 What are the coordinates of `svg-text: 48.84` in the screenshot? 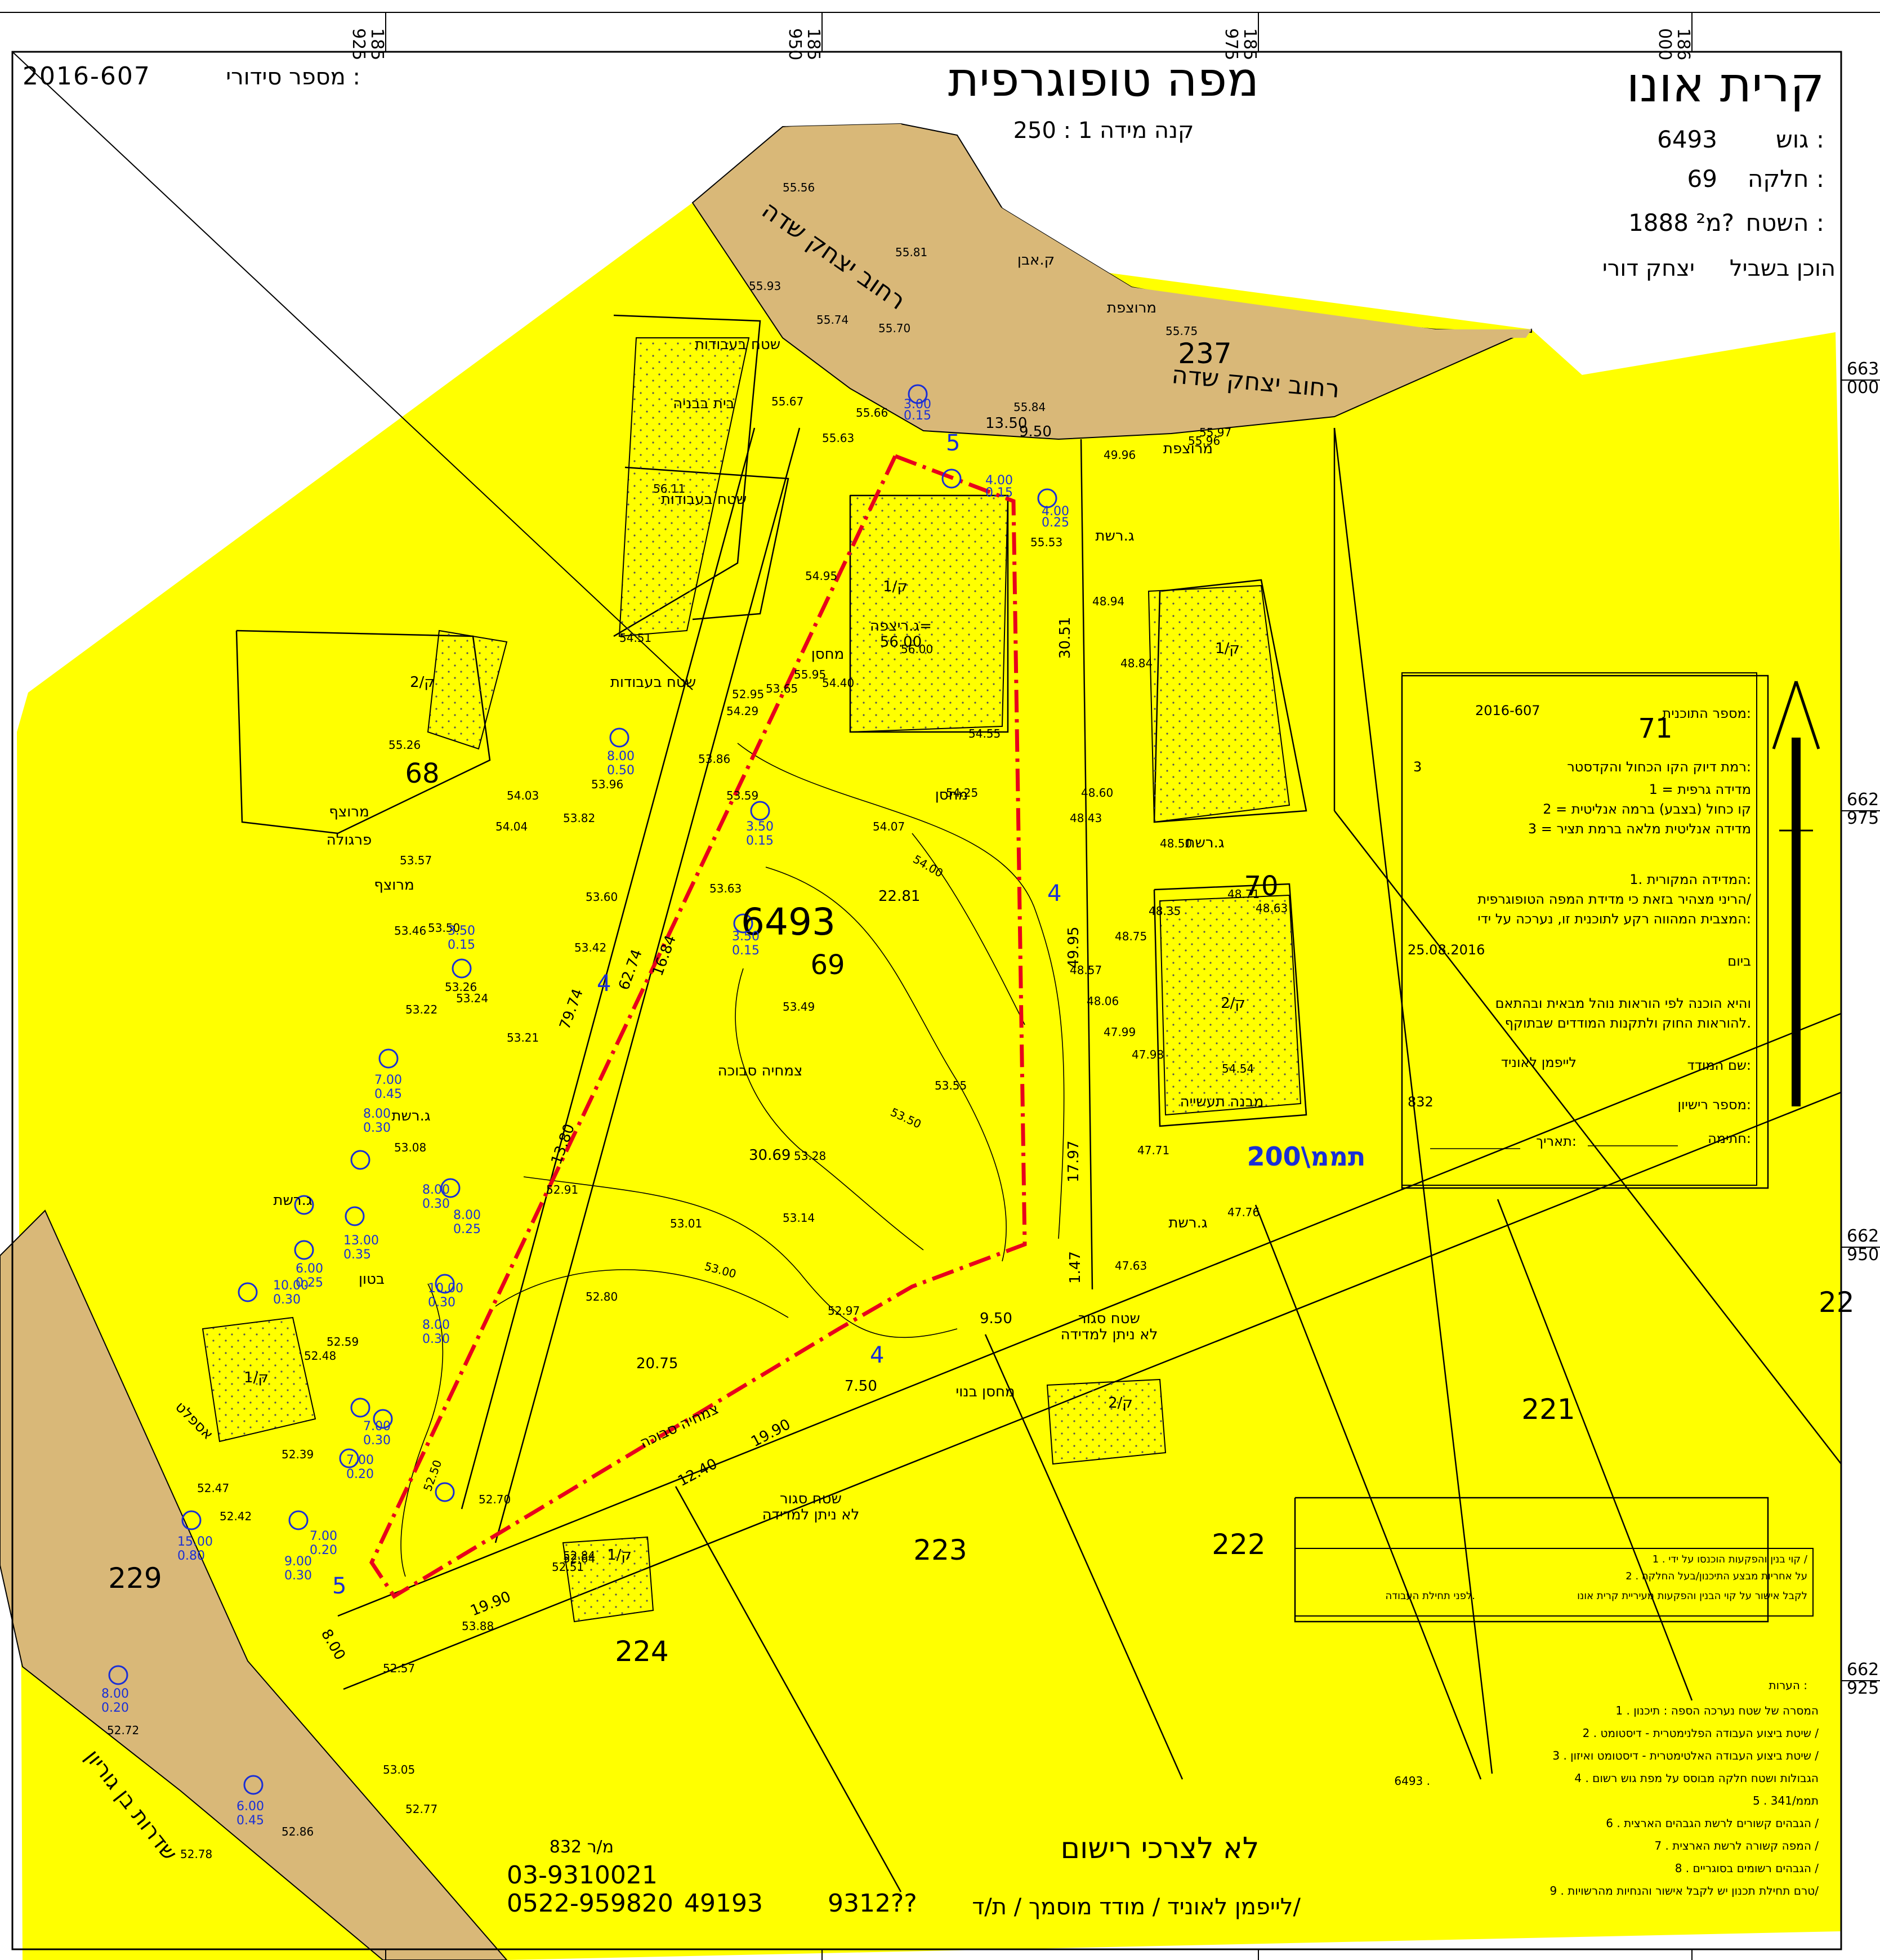 It's located at (1136, 663).